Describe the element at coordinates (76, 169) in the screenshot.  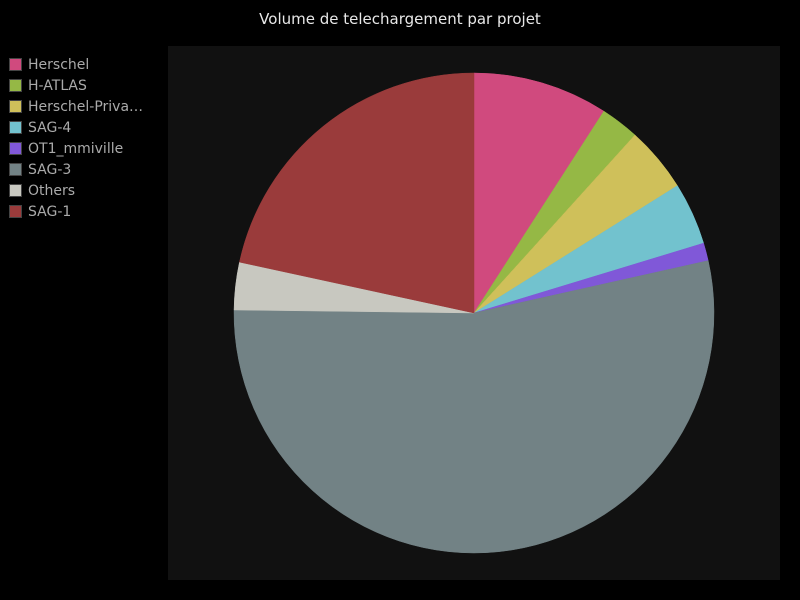
I see `legend-item: SAG-3` at that location.